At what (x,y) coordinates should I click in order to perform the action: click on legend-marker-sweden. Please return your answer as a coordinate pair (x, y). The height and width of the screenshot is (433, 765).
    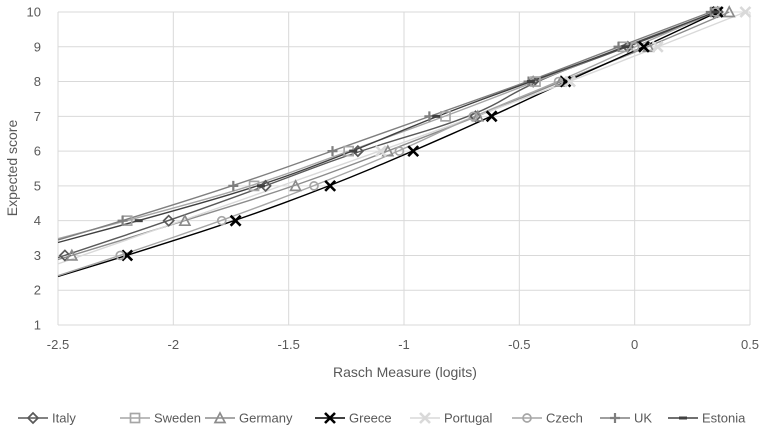
    Looking at the image, I should click on (135, 418).